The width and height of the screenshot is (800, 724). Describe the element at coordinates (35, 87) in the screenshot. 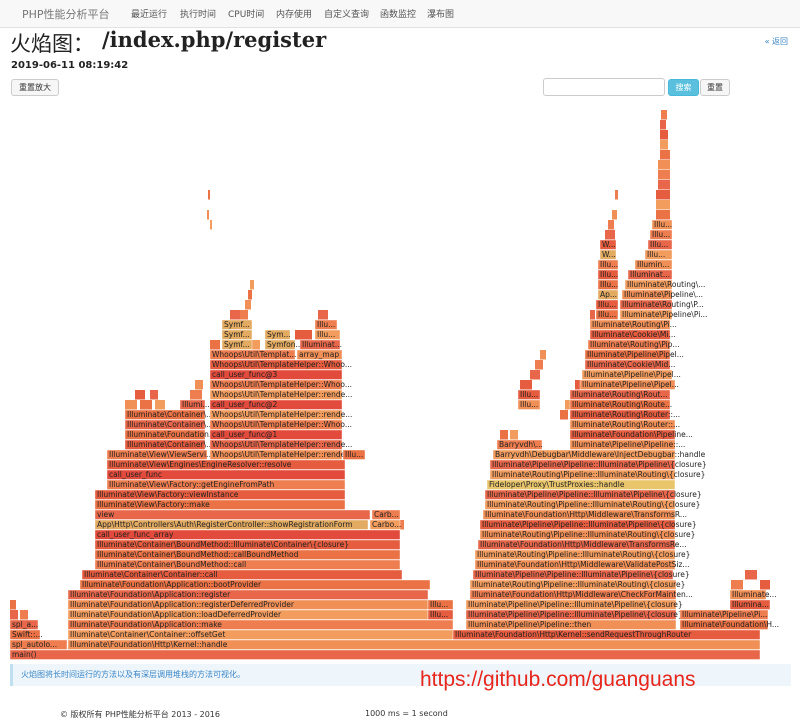

I see `zoom-reset-button: 重置放大` at that location.